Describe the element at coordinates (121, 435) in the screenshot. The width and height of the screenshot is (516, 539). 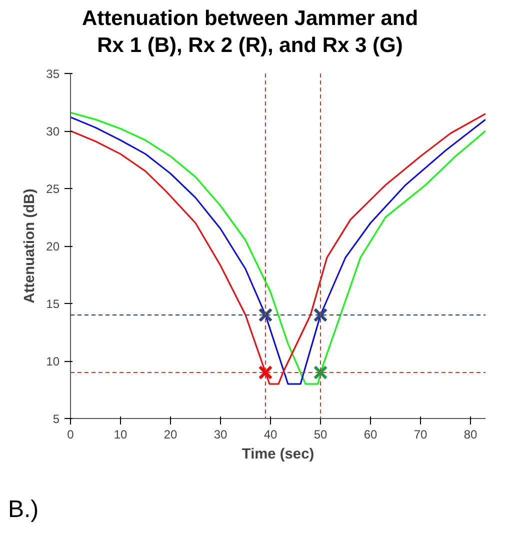
I see `x-tick-label: 10` at that location.